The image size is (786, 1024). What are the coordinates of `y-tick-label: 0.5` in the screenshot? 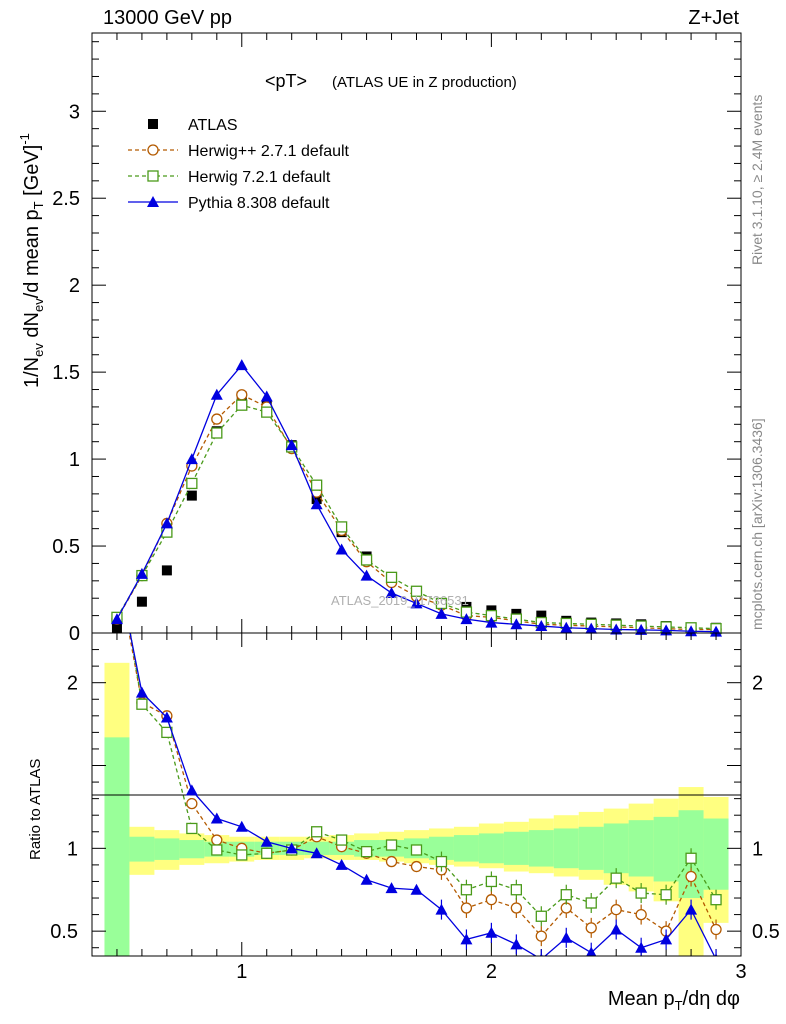 It's located at (66, 547).